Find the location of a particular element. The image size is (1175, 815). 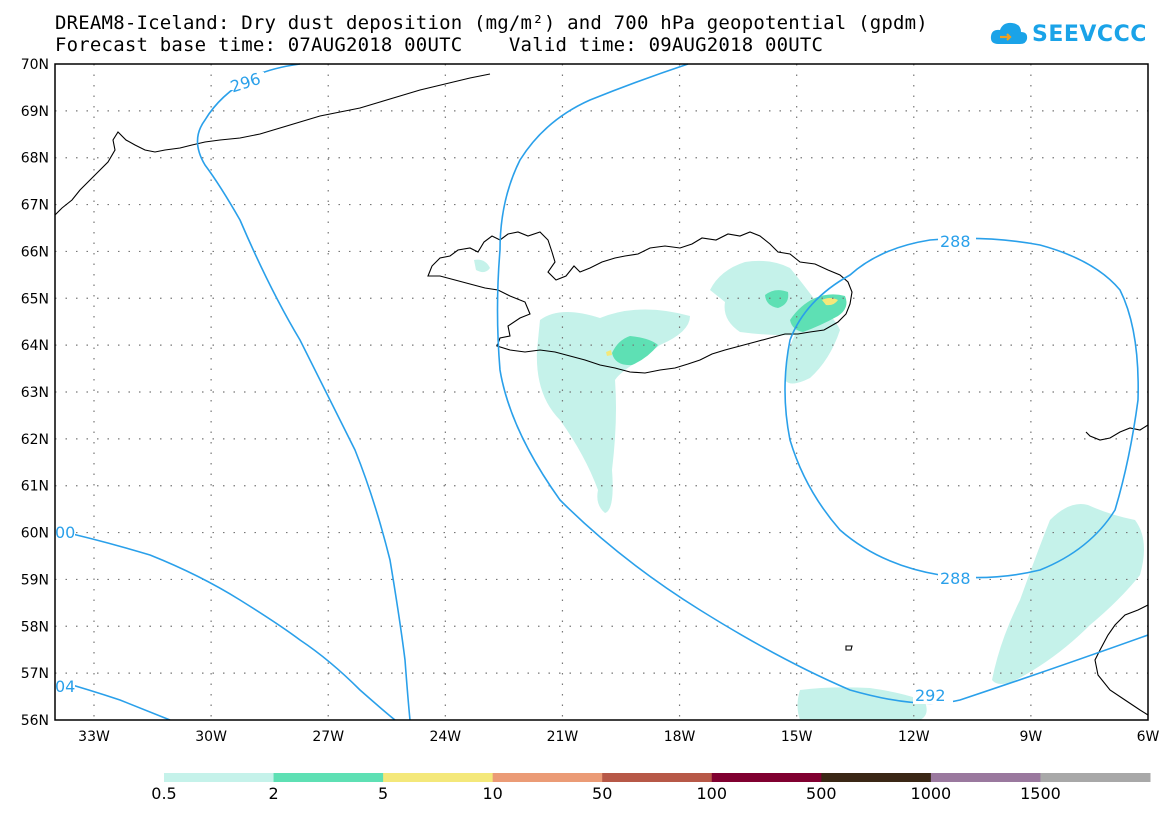

colorbar-labels: 0.5 2 5 10 50 100 500 1000 1500 is located at coordinates (606, 793).